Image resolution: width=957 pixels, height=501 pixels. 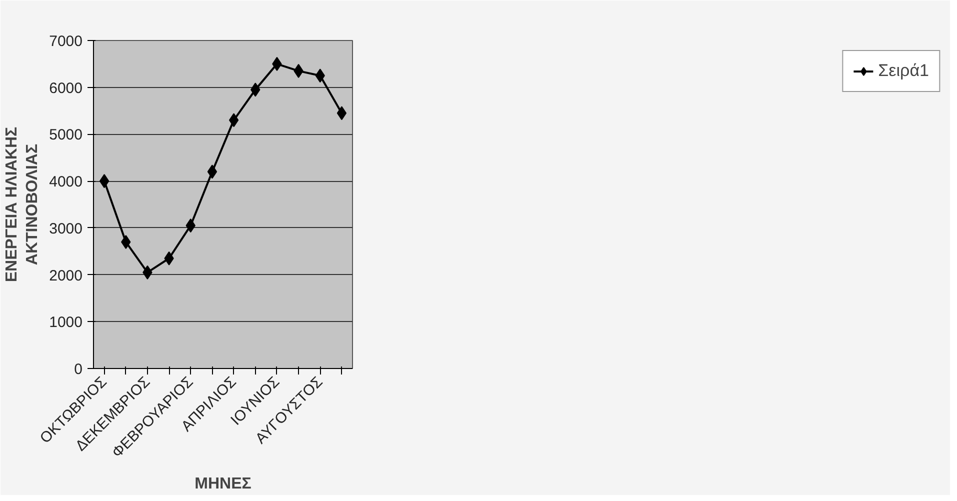 I want to click on y-axis-title: ΕΝΕΡΓΕΙΑ ΗΛΙΑΚΗΣ ΑΚΤΙΝΟΒΟΛΙΑΣ, so click(x=23, y=204).